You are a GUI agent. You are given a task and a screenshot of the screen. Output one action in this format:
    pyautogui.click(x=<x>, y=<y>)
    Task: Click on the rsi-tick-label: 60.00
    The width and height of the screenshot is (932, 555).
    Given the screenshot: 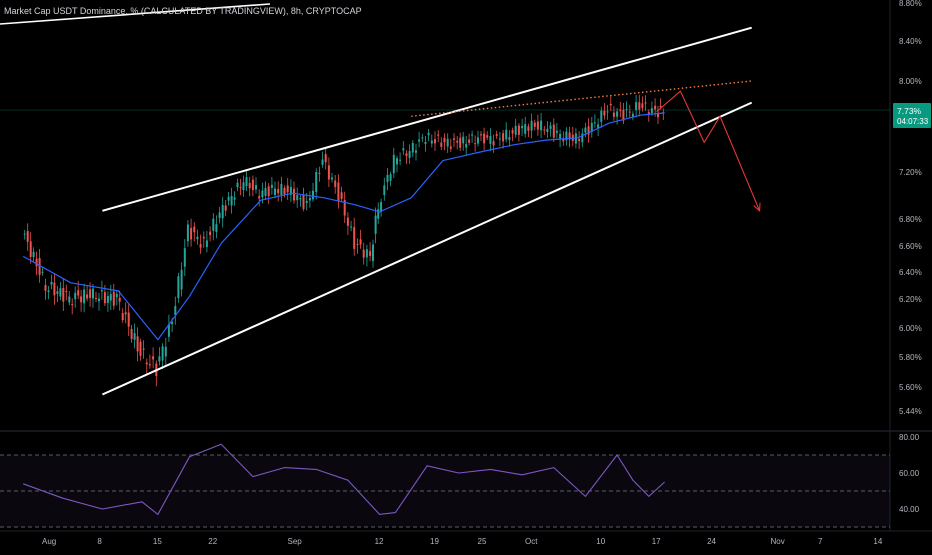 What is the action you would take?
    pyautogui.click(x=909, y=473)
    